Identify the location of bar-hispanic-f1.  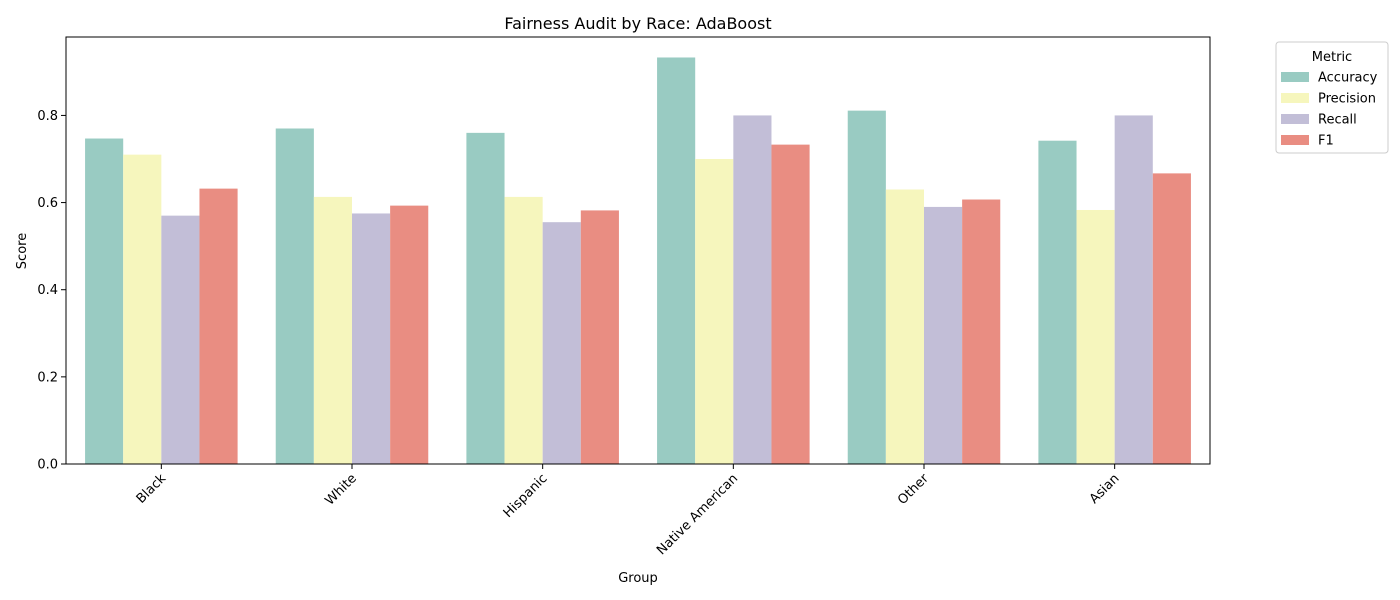
(599, 337).